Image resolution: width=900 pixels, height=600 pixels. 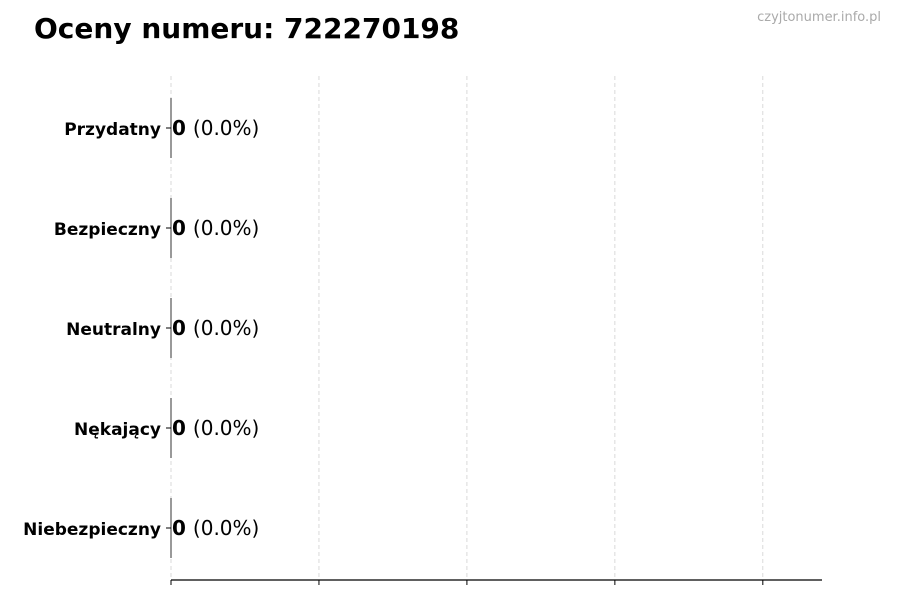 I want to click on y-tick-label: Niebezpieczny, so click(x=92, y=530).